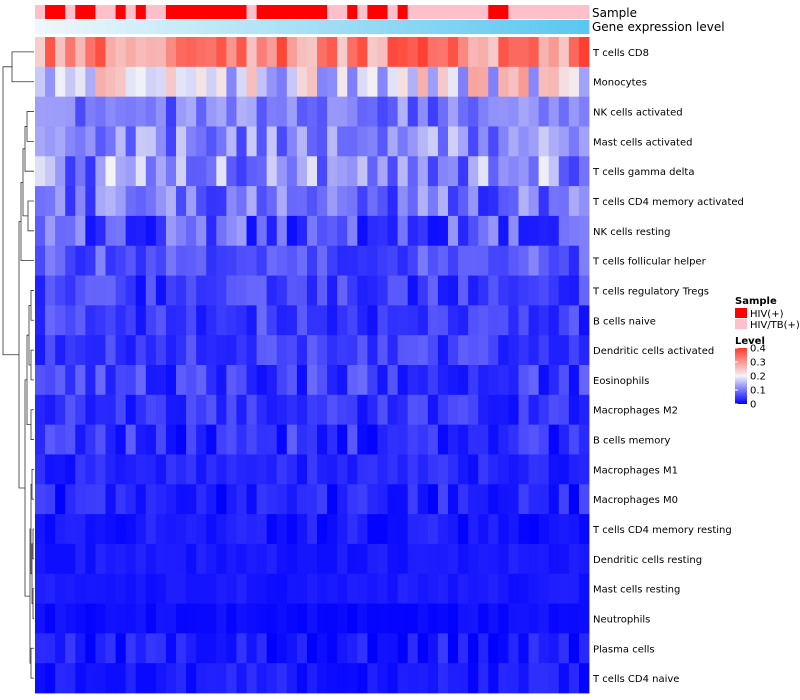 The width and height of the screenshot is (800, 700). What do you see at coordinates (636, 590) in the screenshot?
I see `row-label: Mast cells resting` at bounding box center [636, 590].